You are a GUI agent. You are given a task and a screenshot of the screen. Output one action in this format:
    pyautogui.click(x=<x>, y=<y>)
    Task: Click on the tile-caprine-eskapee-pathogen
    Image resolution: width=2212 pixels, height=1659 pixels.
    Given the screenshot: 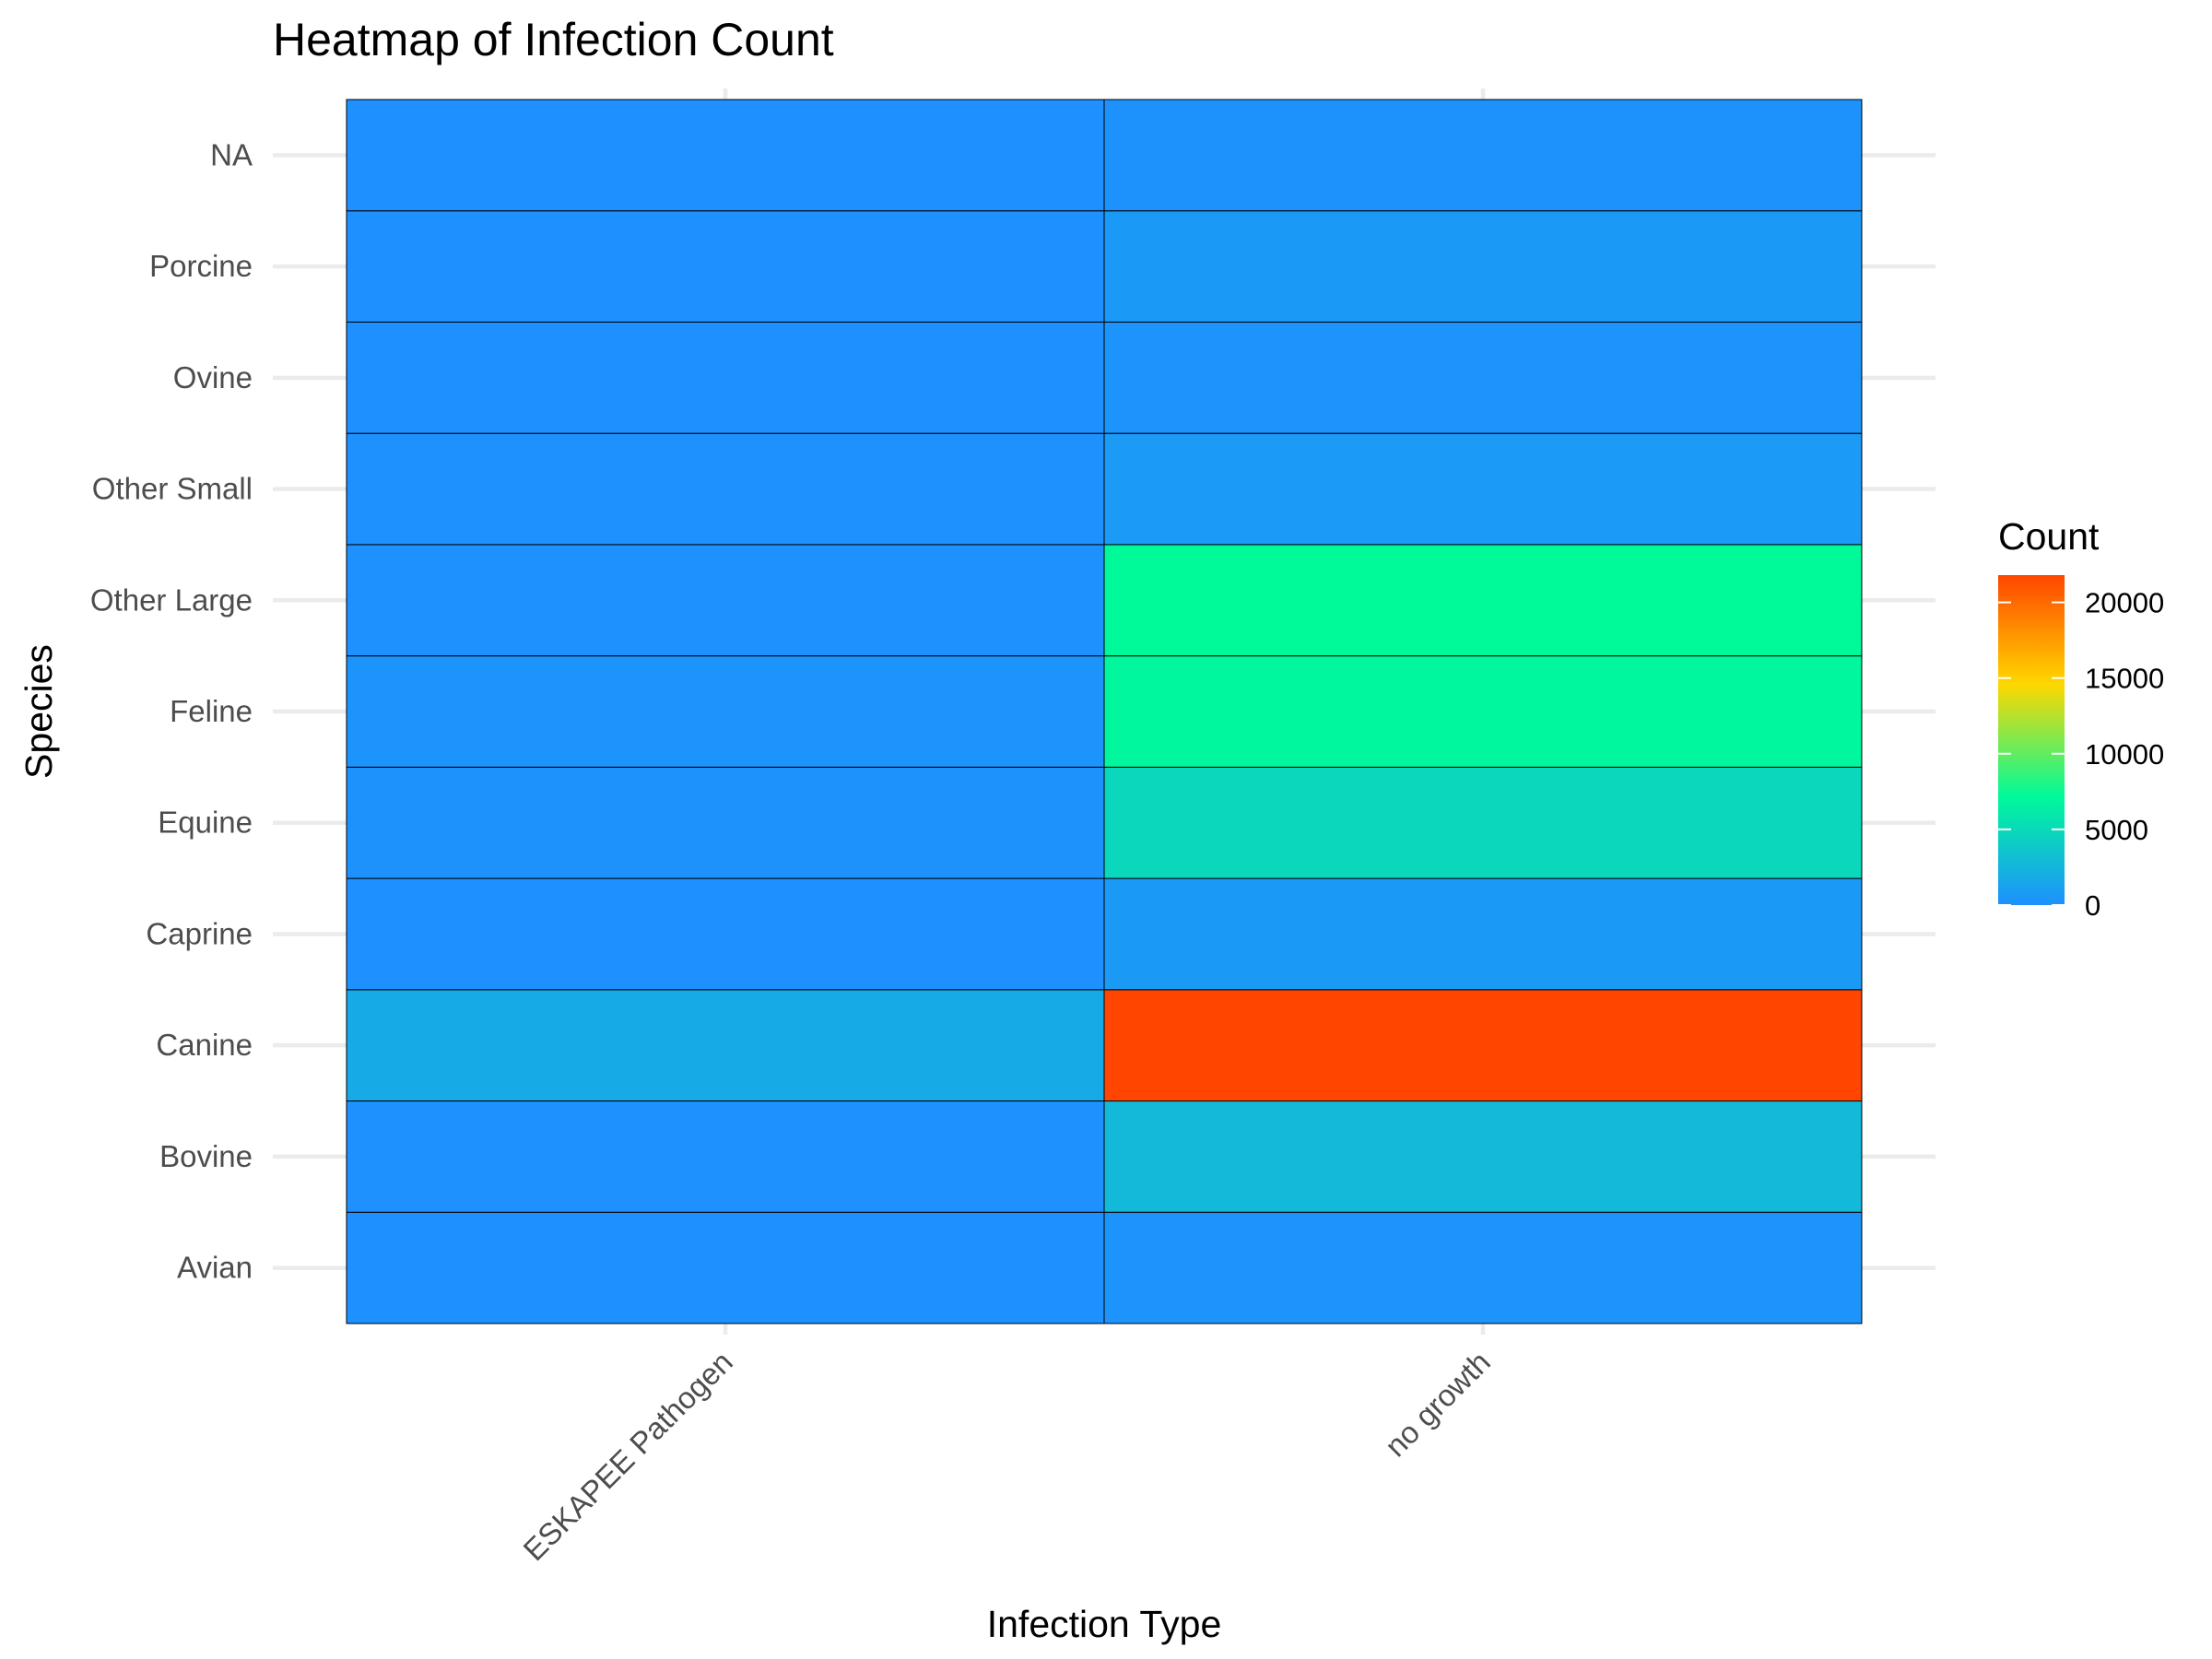 What is the action you would take?
    pyautogui.click(x=725, y=934)
    